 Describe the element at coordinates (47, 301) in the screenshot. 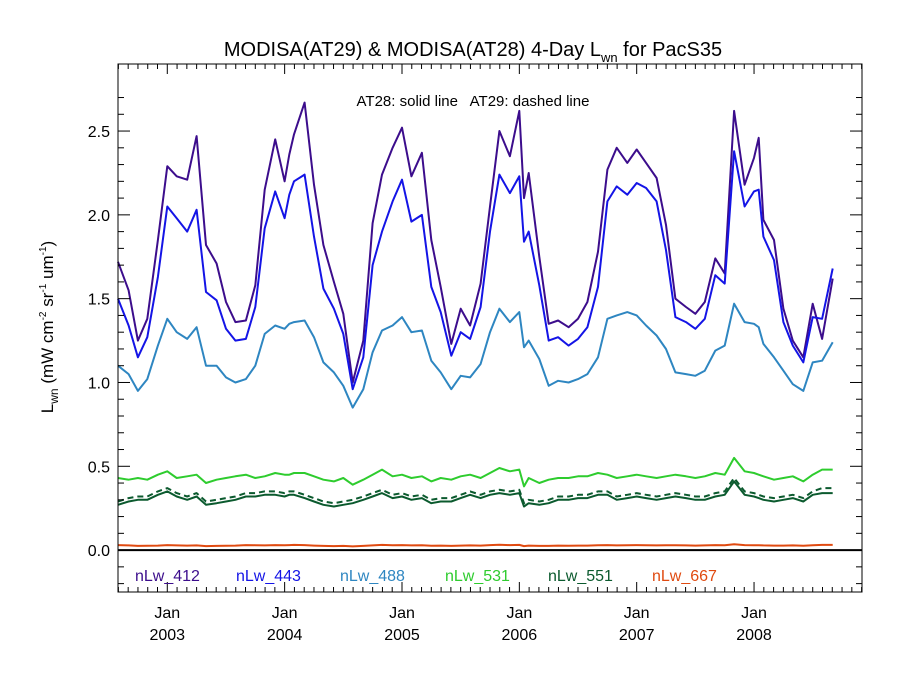

I see `y-label-sr: sr` at that location.